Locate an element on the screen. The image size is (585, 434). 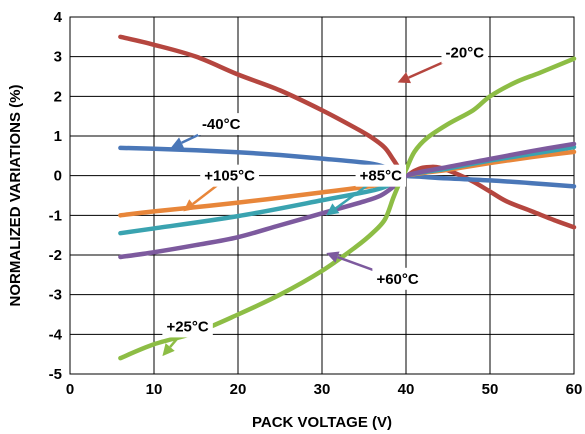
annotation-label: +60°C is located at coordinates (397, 279).